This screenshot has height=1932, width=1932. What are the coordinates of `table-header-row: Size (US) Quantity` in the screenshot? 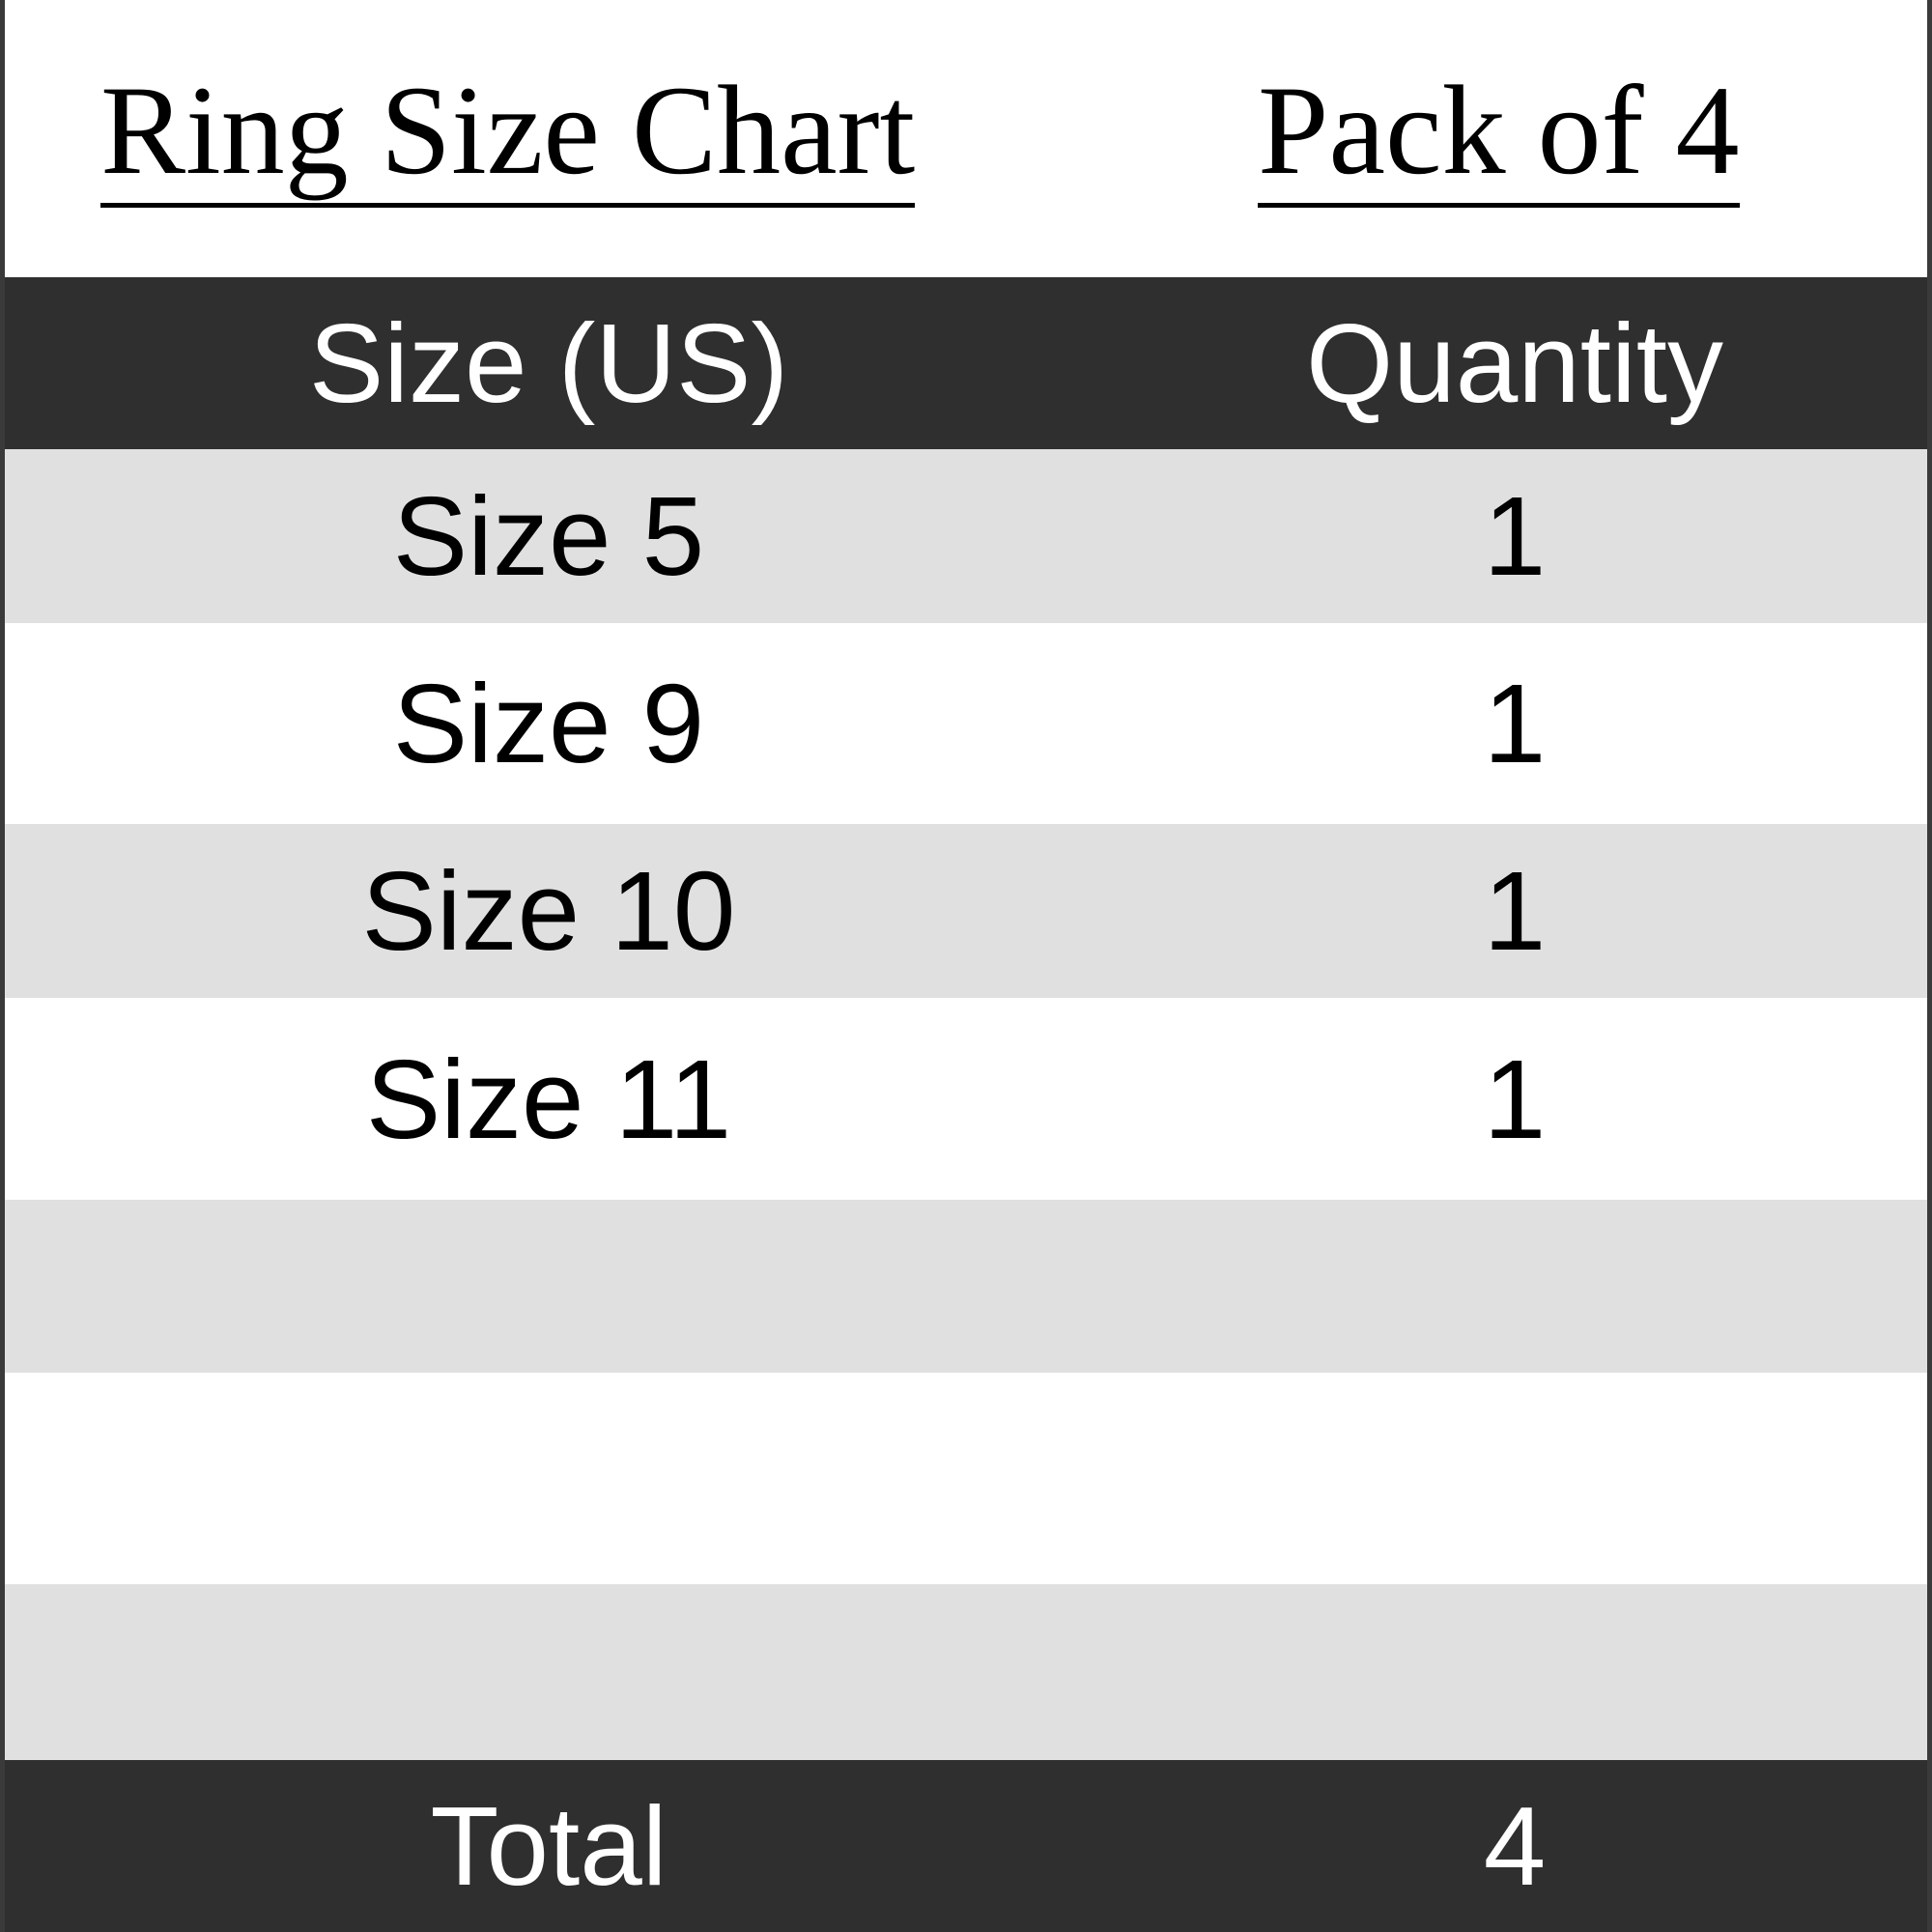 It's located at (966, 363).